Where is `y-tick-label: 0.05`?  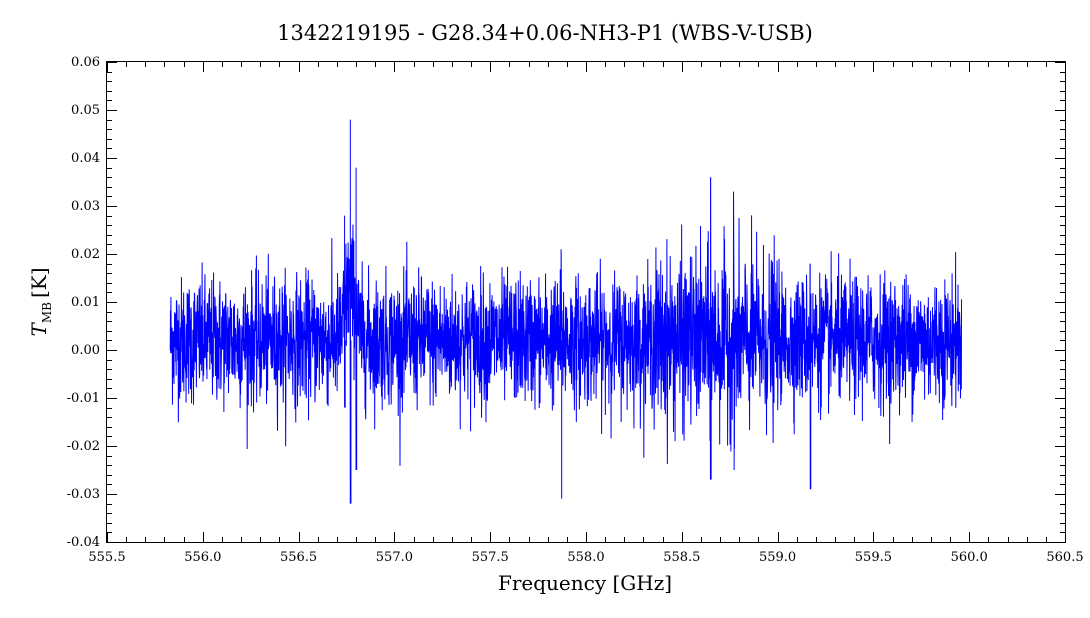 y-tick-label: 0.05 is located at coordinates (85, 110).